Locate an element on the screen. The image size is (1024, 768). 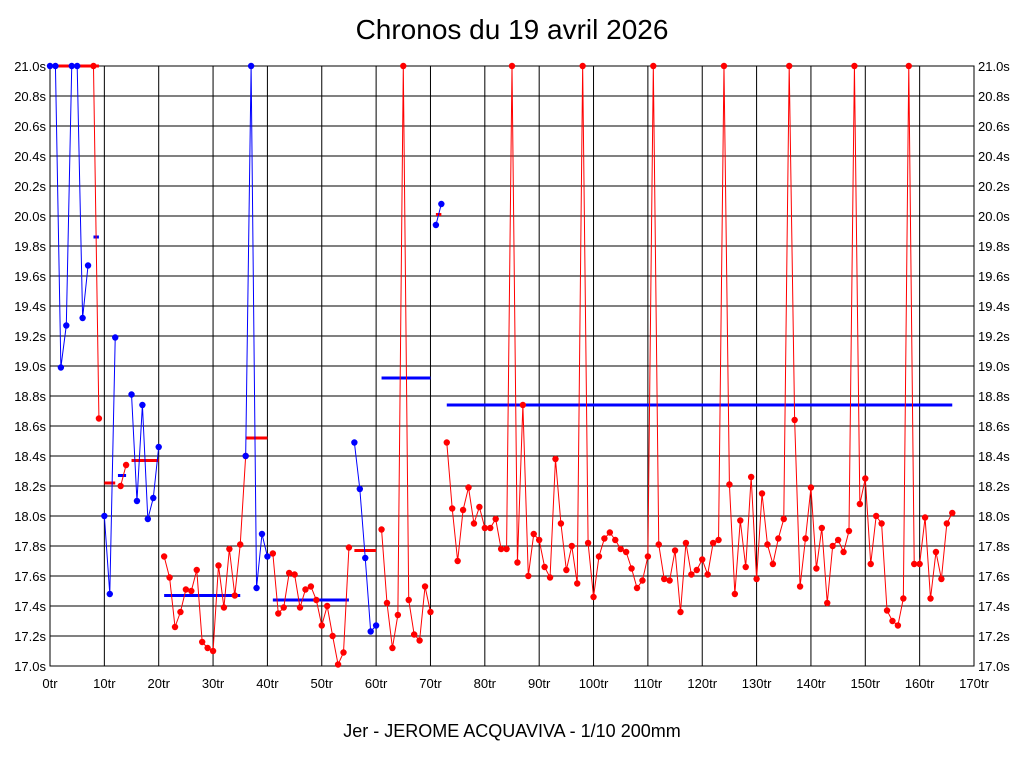
chart-title: Chronos du 19 avril 2026 is located at coordinates (512, 29).